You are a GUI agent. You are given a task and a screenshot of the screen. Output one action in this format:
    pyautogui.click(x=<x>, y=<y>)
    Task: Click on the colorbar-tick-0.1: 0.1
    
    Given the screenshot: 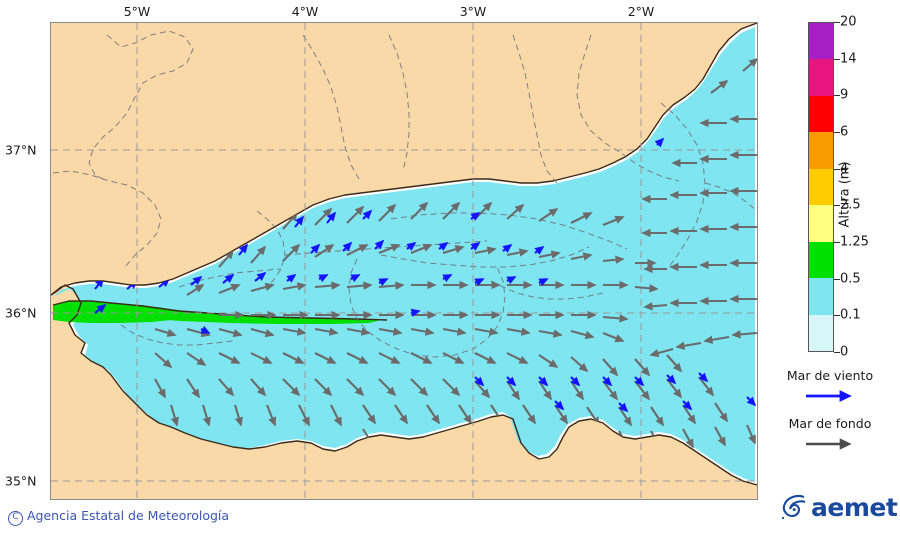 What is the action you would take?
    pyautogui.click(x=850, y=315)
    